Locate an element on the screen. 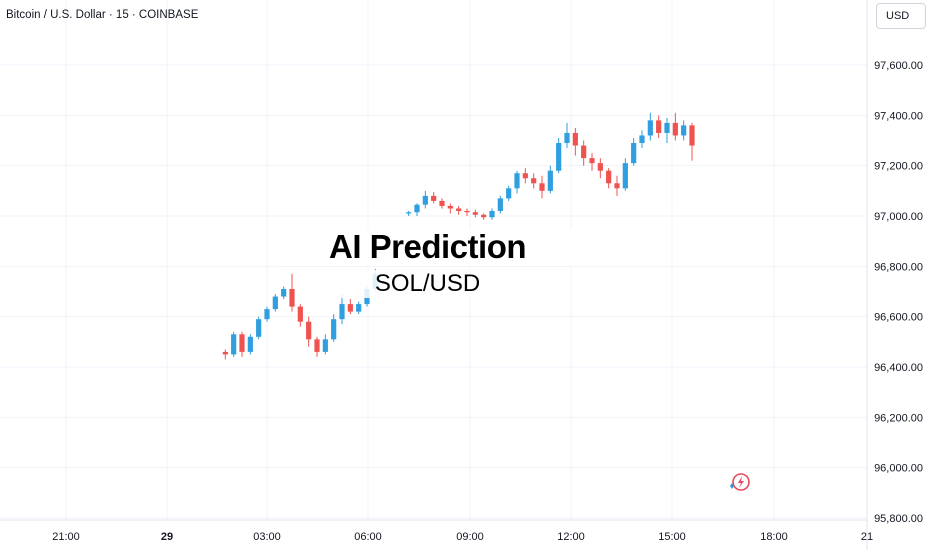 The height and width of the screenshot is (550, 932). y-tick-label: 97,200.00 is located at coordinates (898, 167).